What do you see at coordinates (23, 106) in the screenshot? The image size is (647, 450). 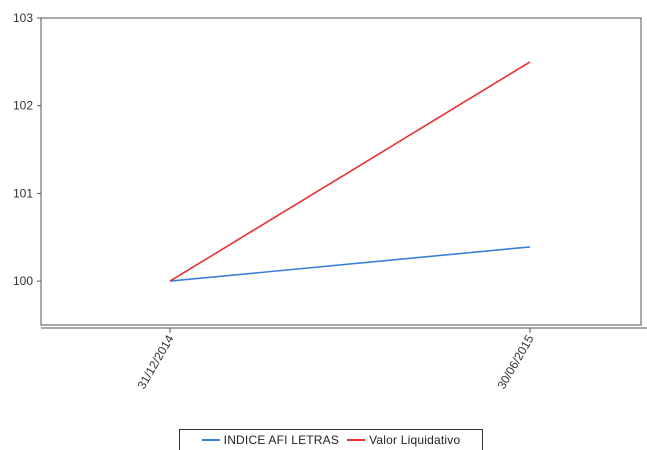 I see `y-tick-label: 102` at bounding box center [23, 106].